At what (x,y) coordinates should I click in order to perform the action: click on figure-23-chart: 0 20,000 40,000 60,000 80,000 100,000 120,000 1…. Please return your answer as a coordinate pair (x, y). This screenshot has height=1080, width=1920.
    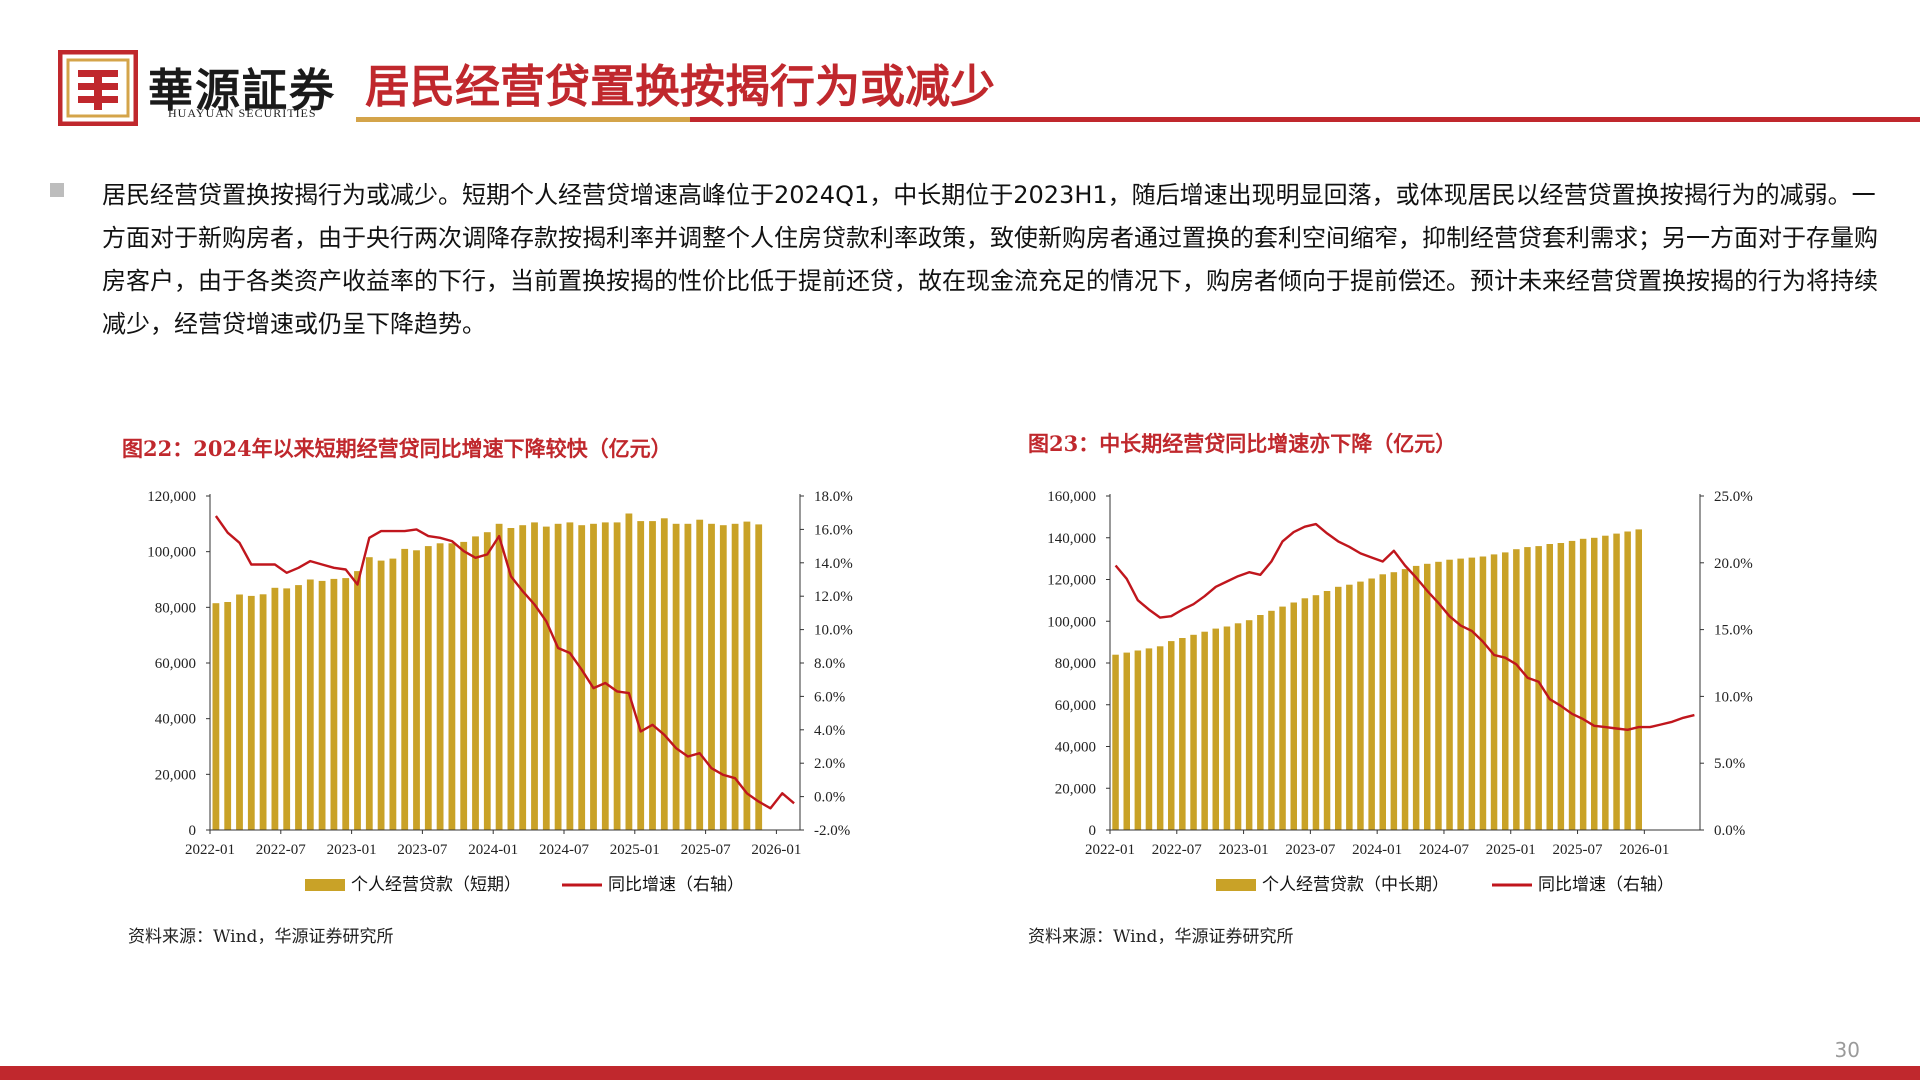
    Looking at the image, I should click on (1400, 692).